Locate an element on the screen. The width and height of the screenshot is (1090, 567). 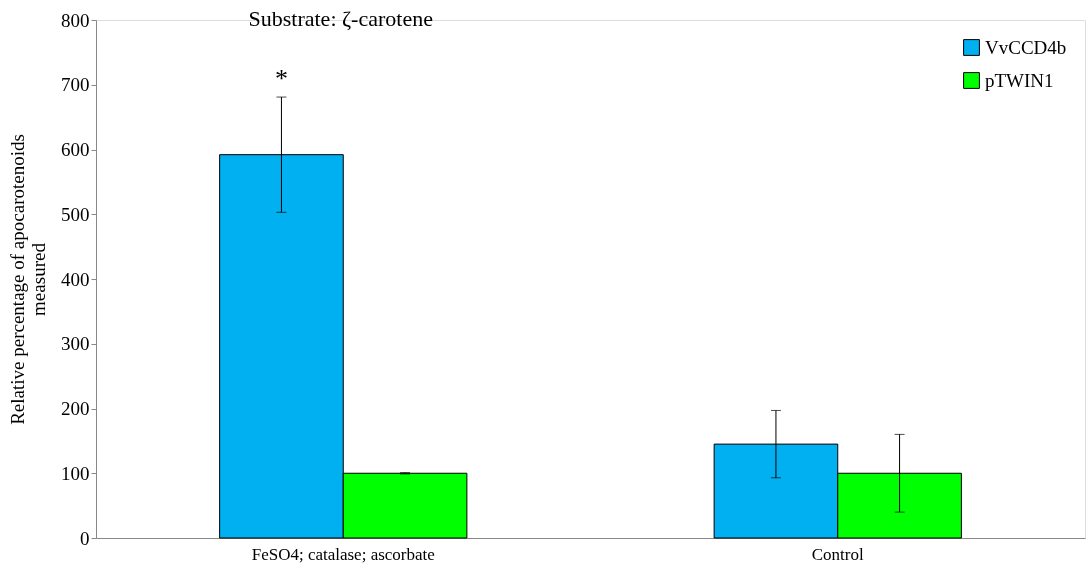
y-tick-label: 800 is located at coordinates (75, 20).